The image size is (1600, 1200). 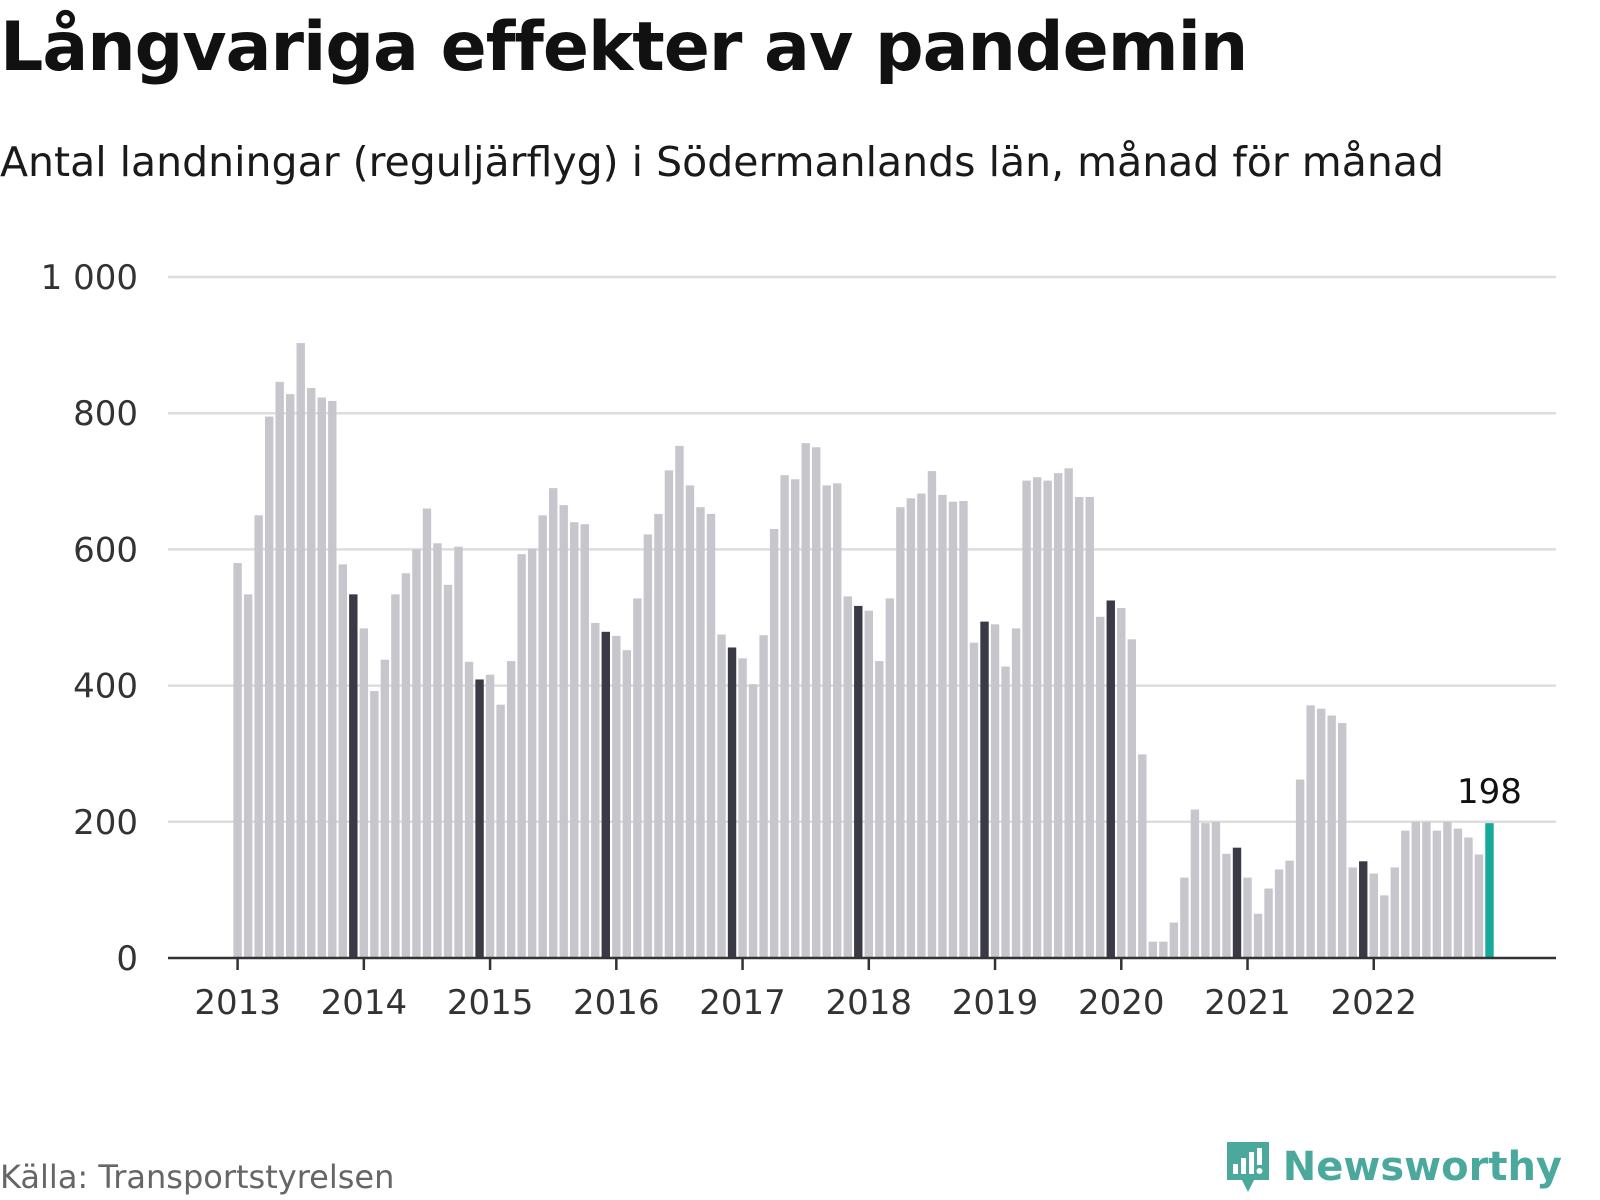 What do you see at coordinates (869, 1003) in the screenshot?
I see `x-tick-label: 2018` at bounding box center [869, 1003].